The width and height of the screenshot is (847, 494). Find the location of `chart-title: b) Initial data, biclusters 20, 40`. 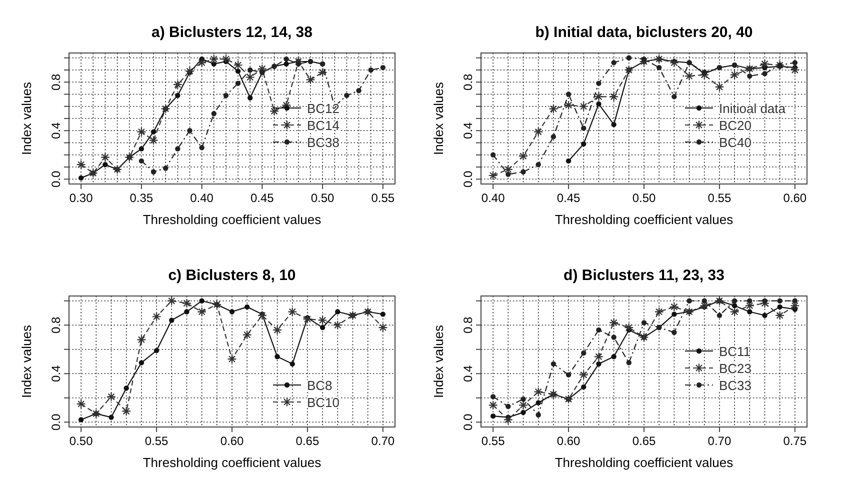

chart-title: b) Initial data, biclusters 20, 40 is located at coordinates (644, 32).